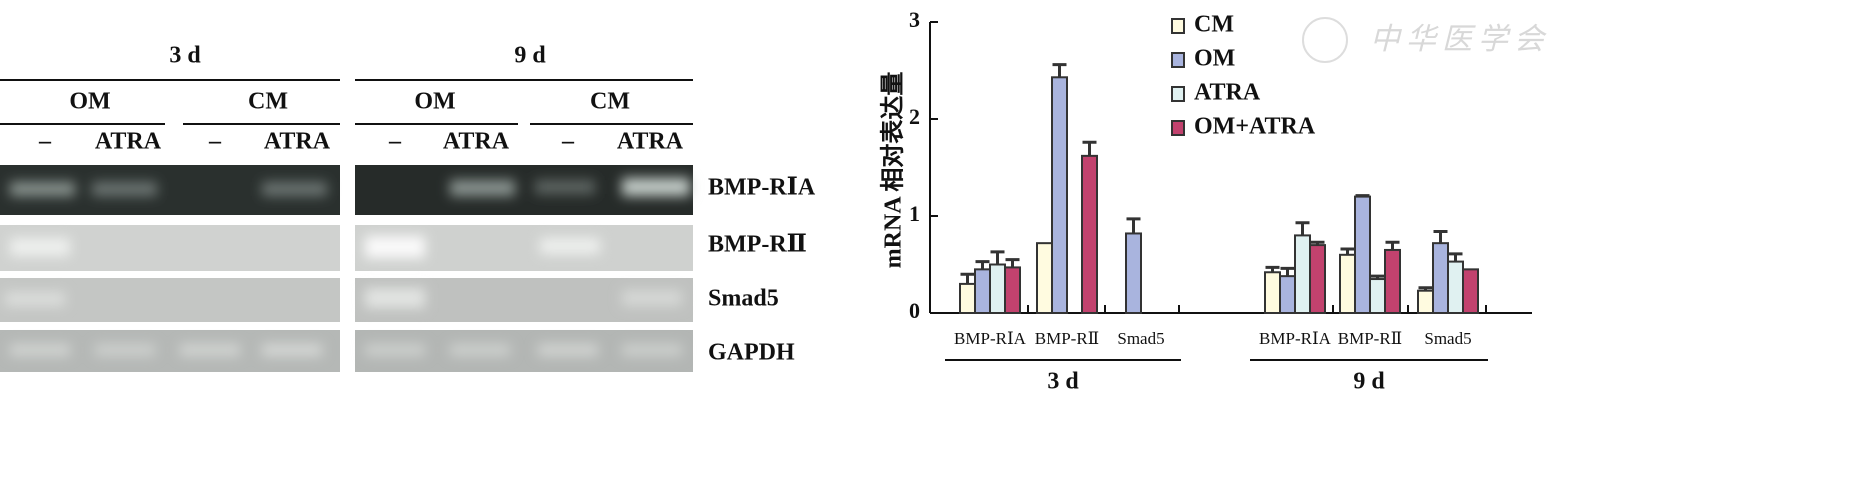  Describe the element at coordinates (1255, 127) in the screenshot. I see `legend-label: OM+ATRA` at that location.